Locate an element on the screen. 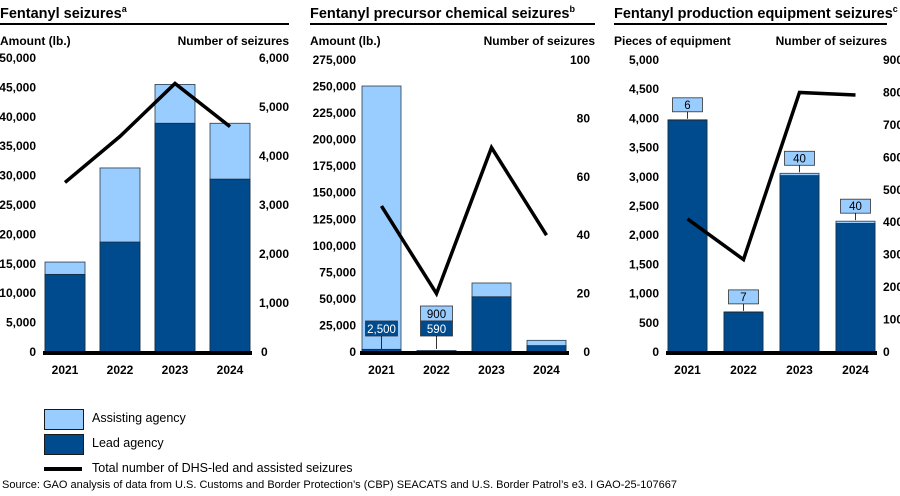  y2-tick-label: 2,000 is located at coordinates (274, 254).